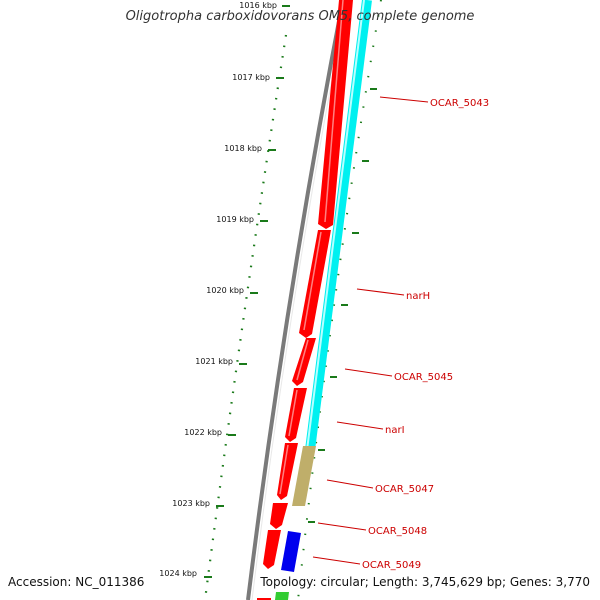  I want to click on gene-label: OCAR_5047, so click(404, 489).